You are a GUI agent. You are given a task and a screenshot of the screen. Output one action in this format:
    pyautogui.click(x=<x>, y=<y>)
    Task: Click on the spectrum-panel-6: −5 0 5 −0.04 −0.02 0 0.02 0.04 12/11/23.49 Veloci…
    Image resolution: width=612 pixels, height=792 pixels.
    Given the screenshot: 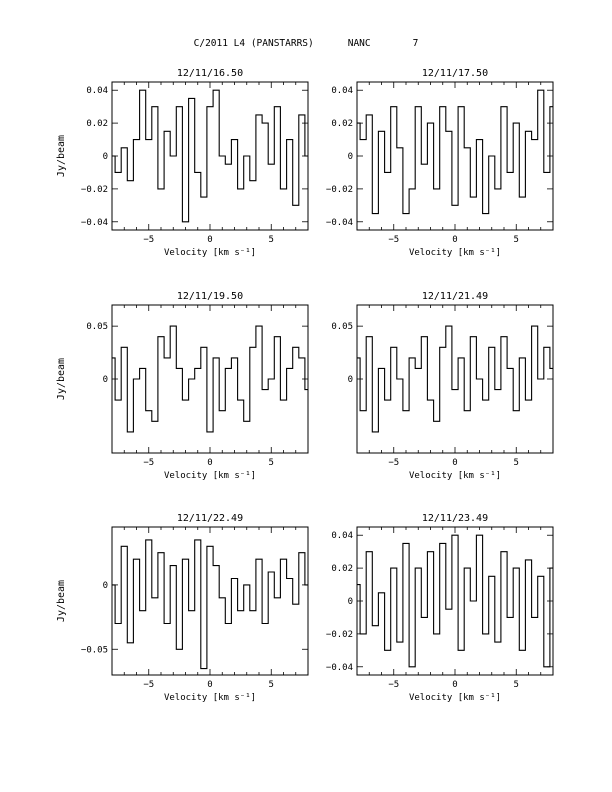 What is the action you would take?
    pyautogui.click(x=440, y=608)
    